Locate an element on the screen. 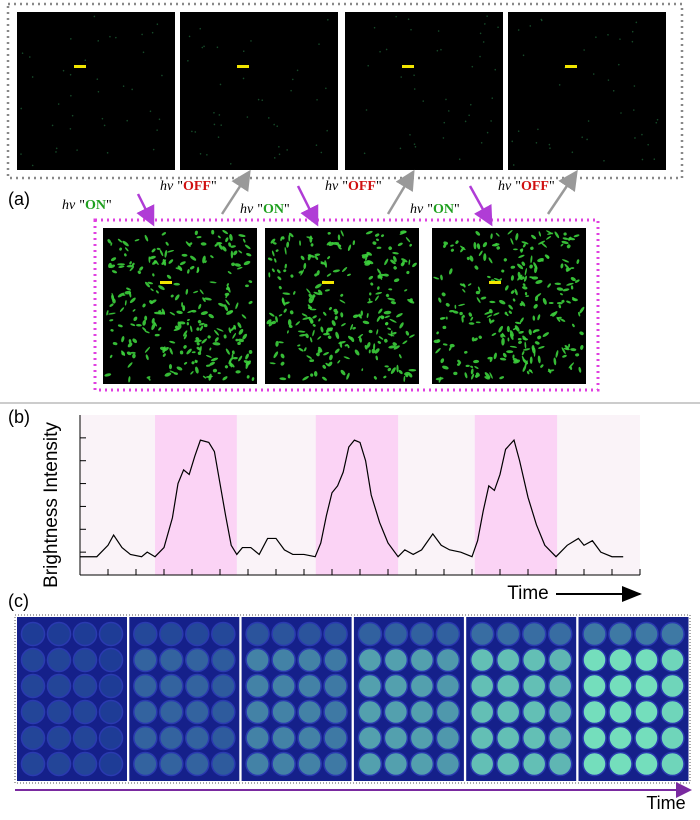 This screenshot has width=700, height=820. on-arrow is located at coordinates (145, 210).